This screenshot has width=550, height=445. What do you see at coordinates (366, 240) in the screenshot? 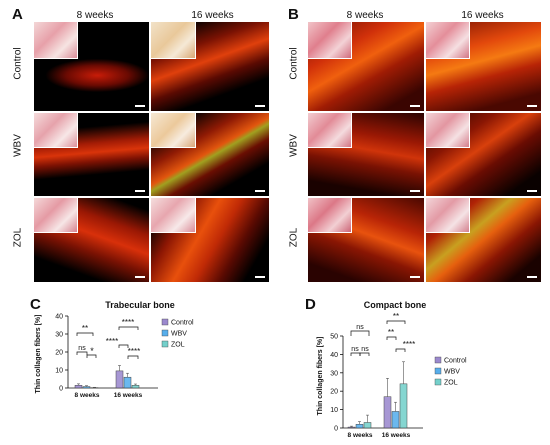
I see `micrograph-b-zol-8w` at bounding box center [366, 240].